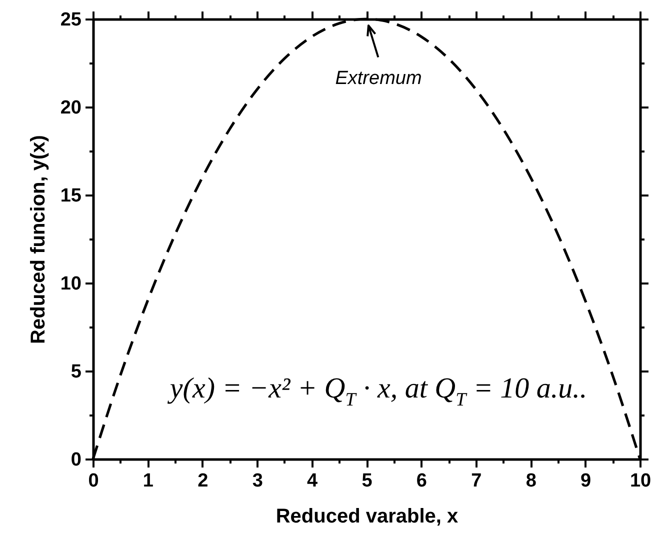 The image size is (652, 538). Describe the element at coordinates (71, 284) in the screenshot. I see `y-tick-label: 10` at that location.